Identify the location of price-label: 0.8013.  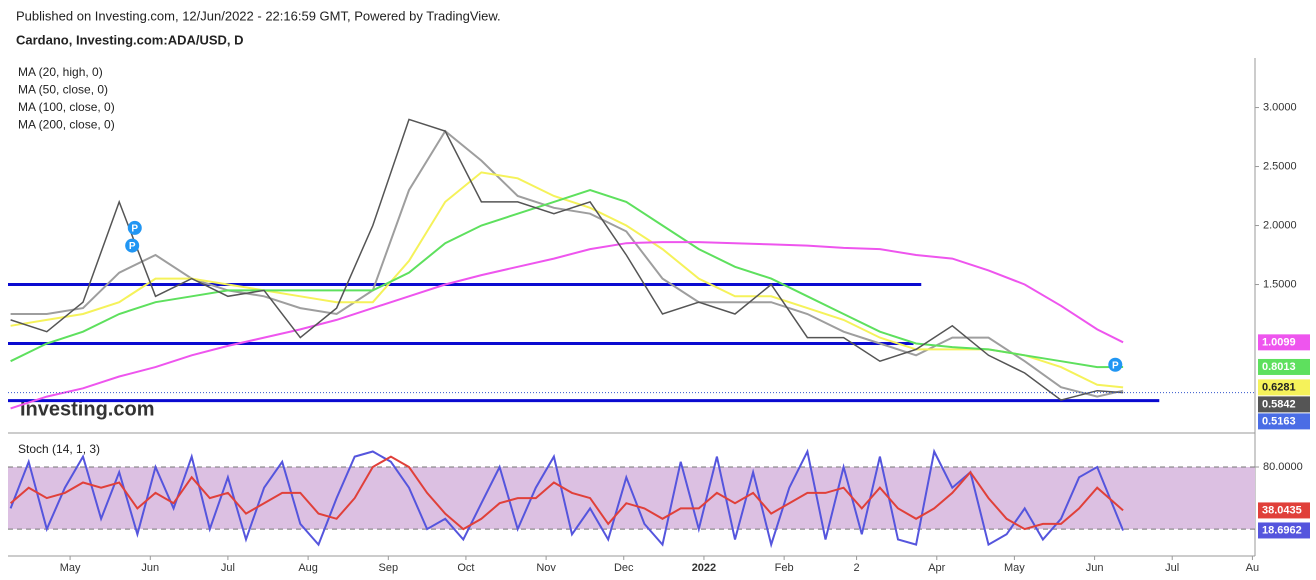
(1279, 367).